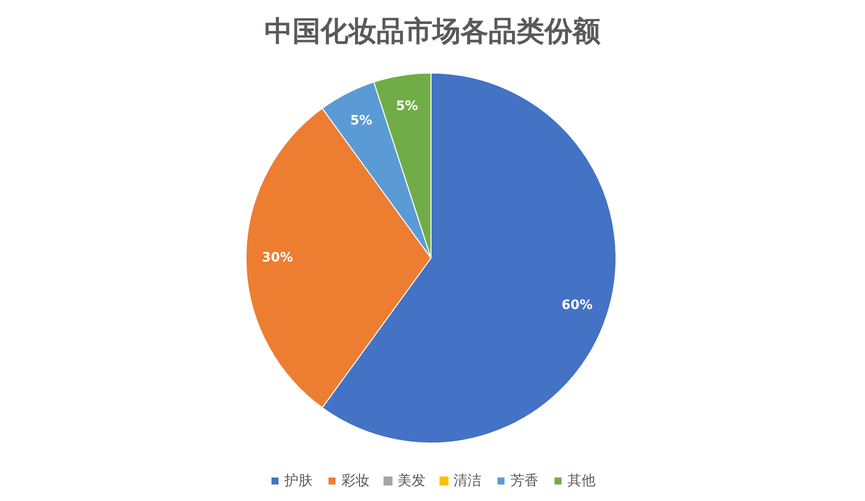 The width and height of the screenshot is (865, 501). What do you see at coordinates (433, 31) in the screenshot?
I see `chart-title: 中国化妆品市场各品类份额` at bounding box center [433, 31].